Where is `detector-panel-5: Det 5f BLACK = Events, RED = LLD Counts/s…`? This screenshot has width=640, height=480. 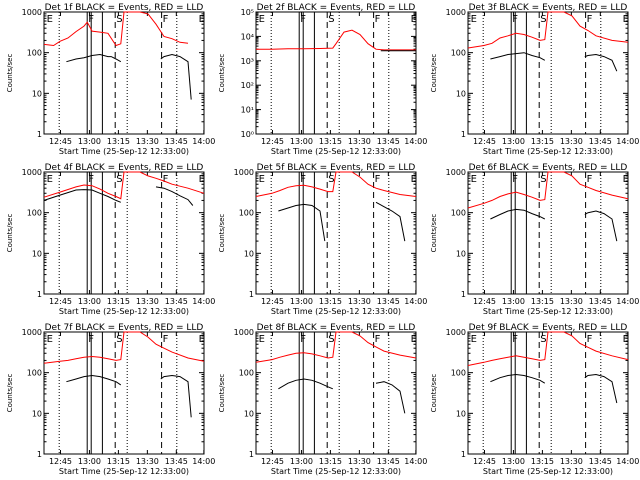
detector-panel-5: Det 5f BLACK = Events, RED = LLD Counts/s… is located at coordinates (322, 239).